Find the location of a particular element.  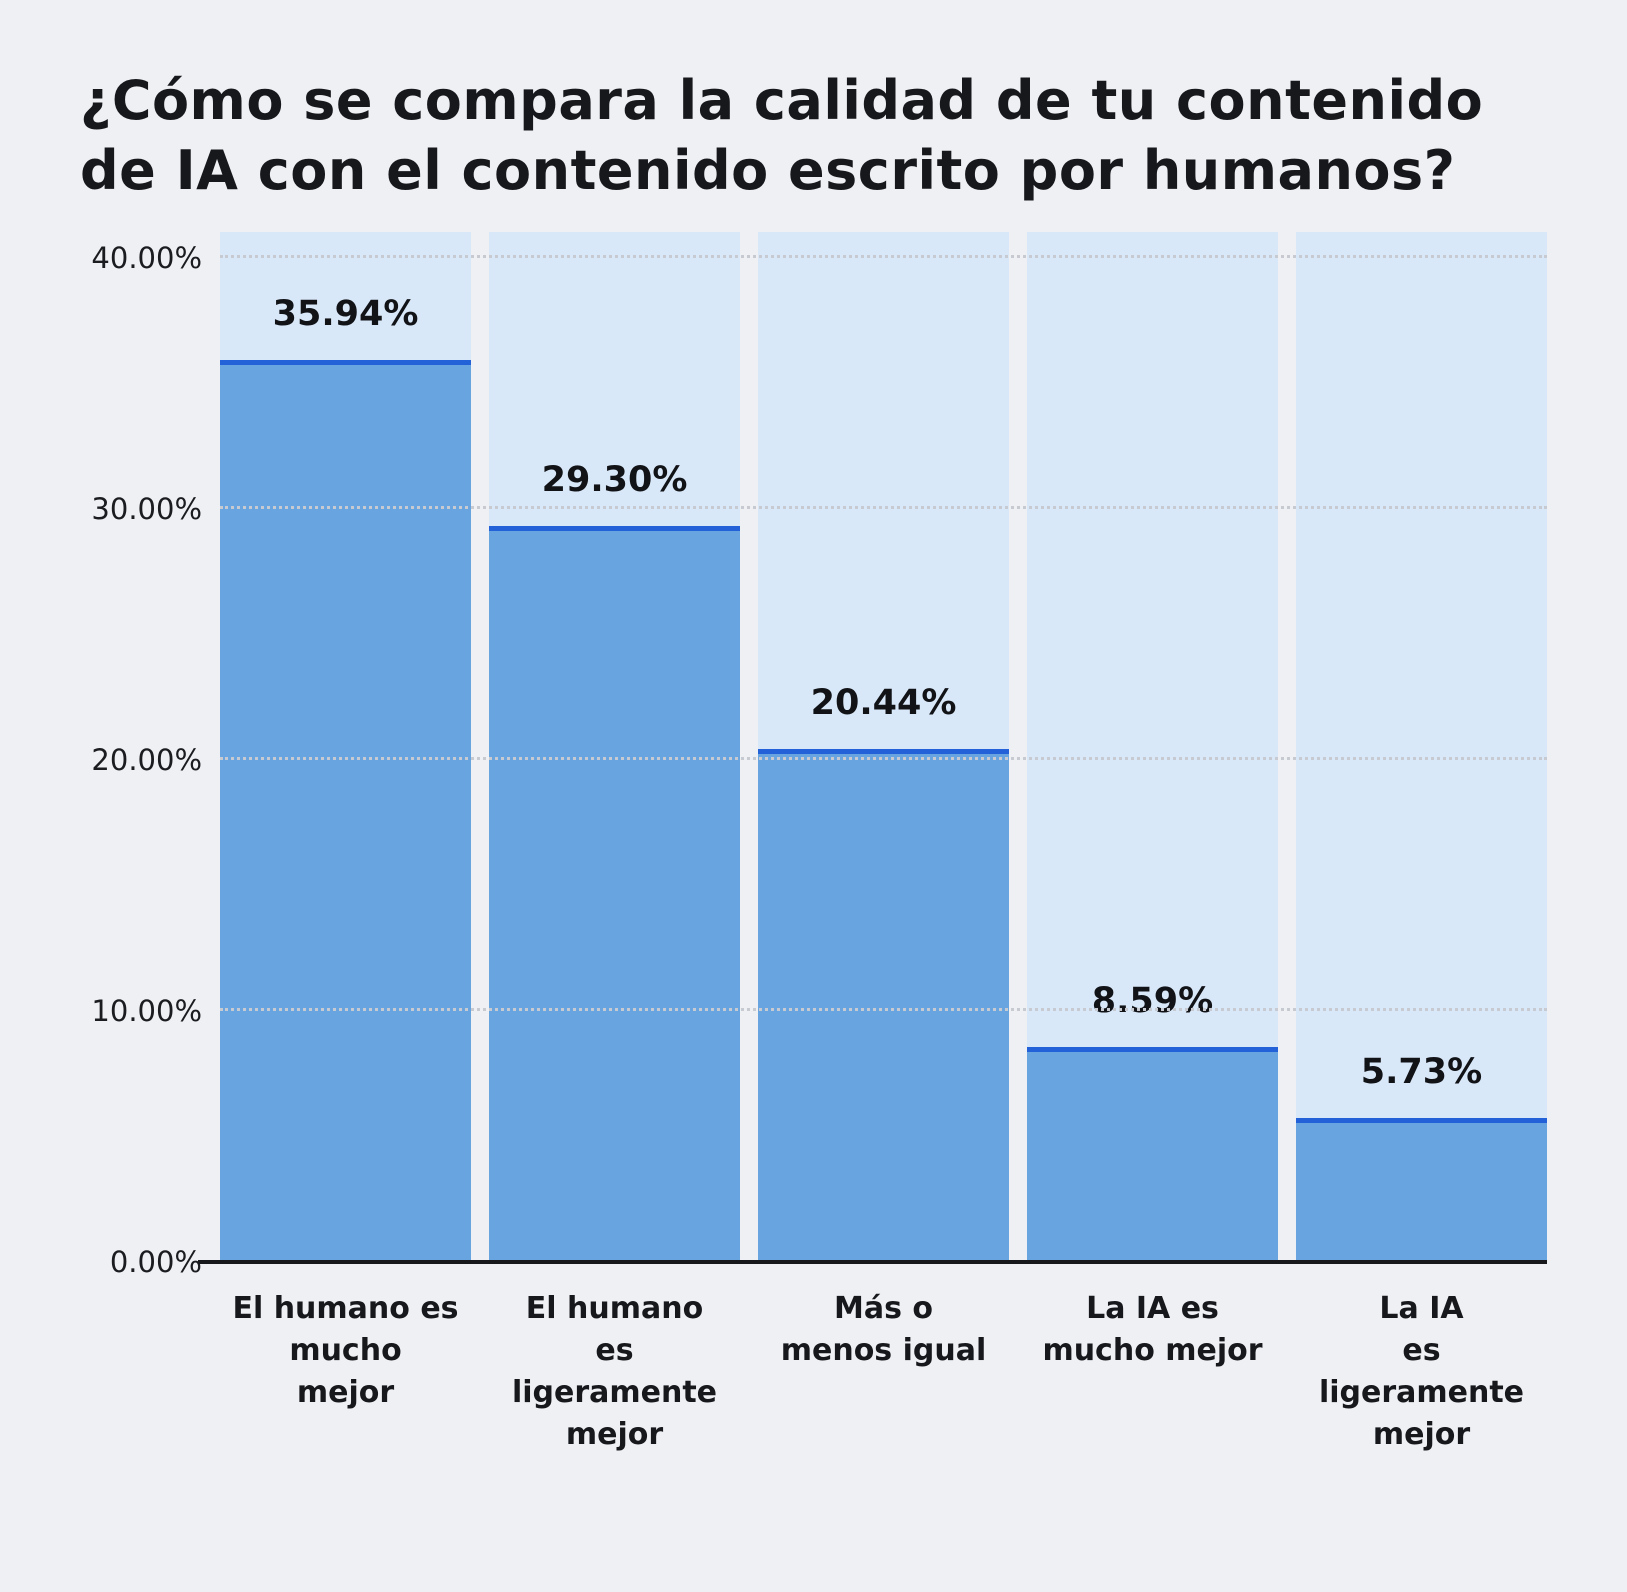

y-axis-tick-label: 20.00% is located at coordinates (146, 759).